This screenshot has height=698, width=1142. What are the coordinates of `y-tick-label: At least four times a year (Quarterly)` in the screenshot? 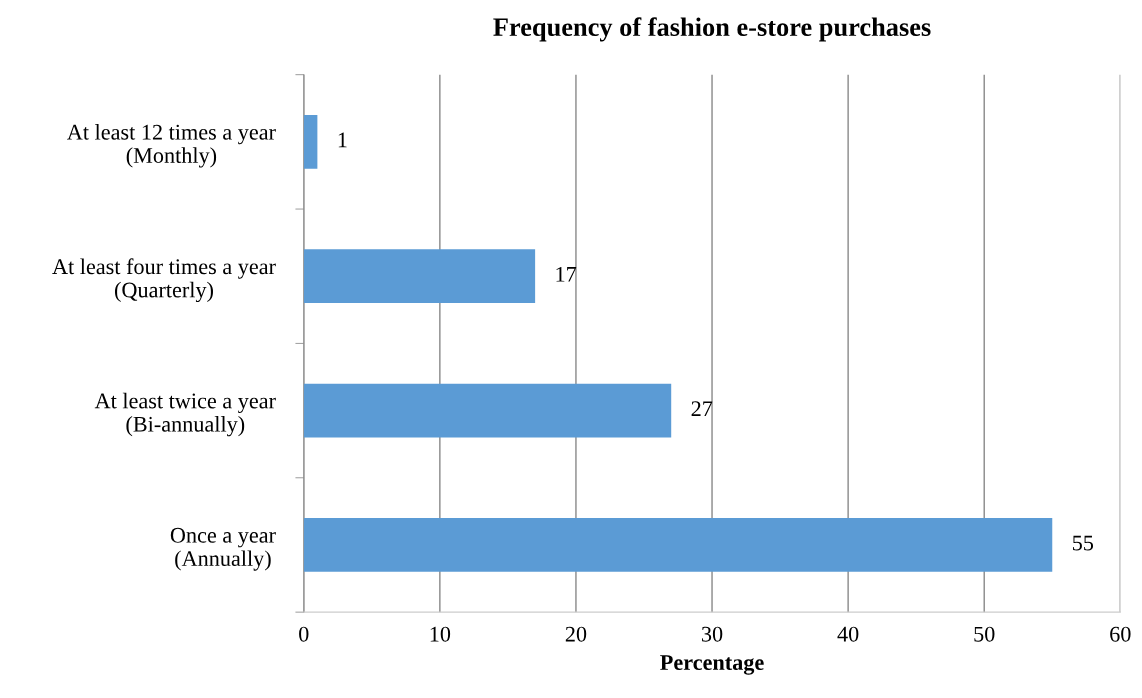 It's located at (164, 280).